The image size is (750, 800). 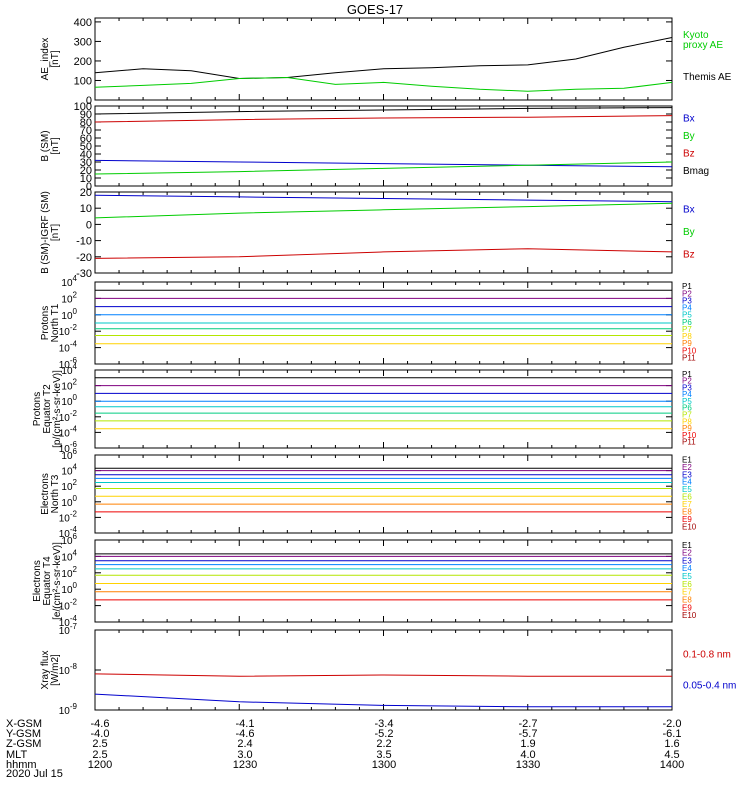 What do you see at coordinates (687, 545) in the screenshot?
I see `legend-label: E1` at bounding box center [687, 545].